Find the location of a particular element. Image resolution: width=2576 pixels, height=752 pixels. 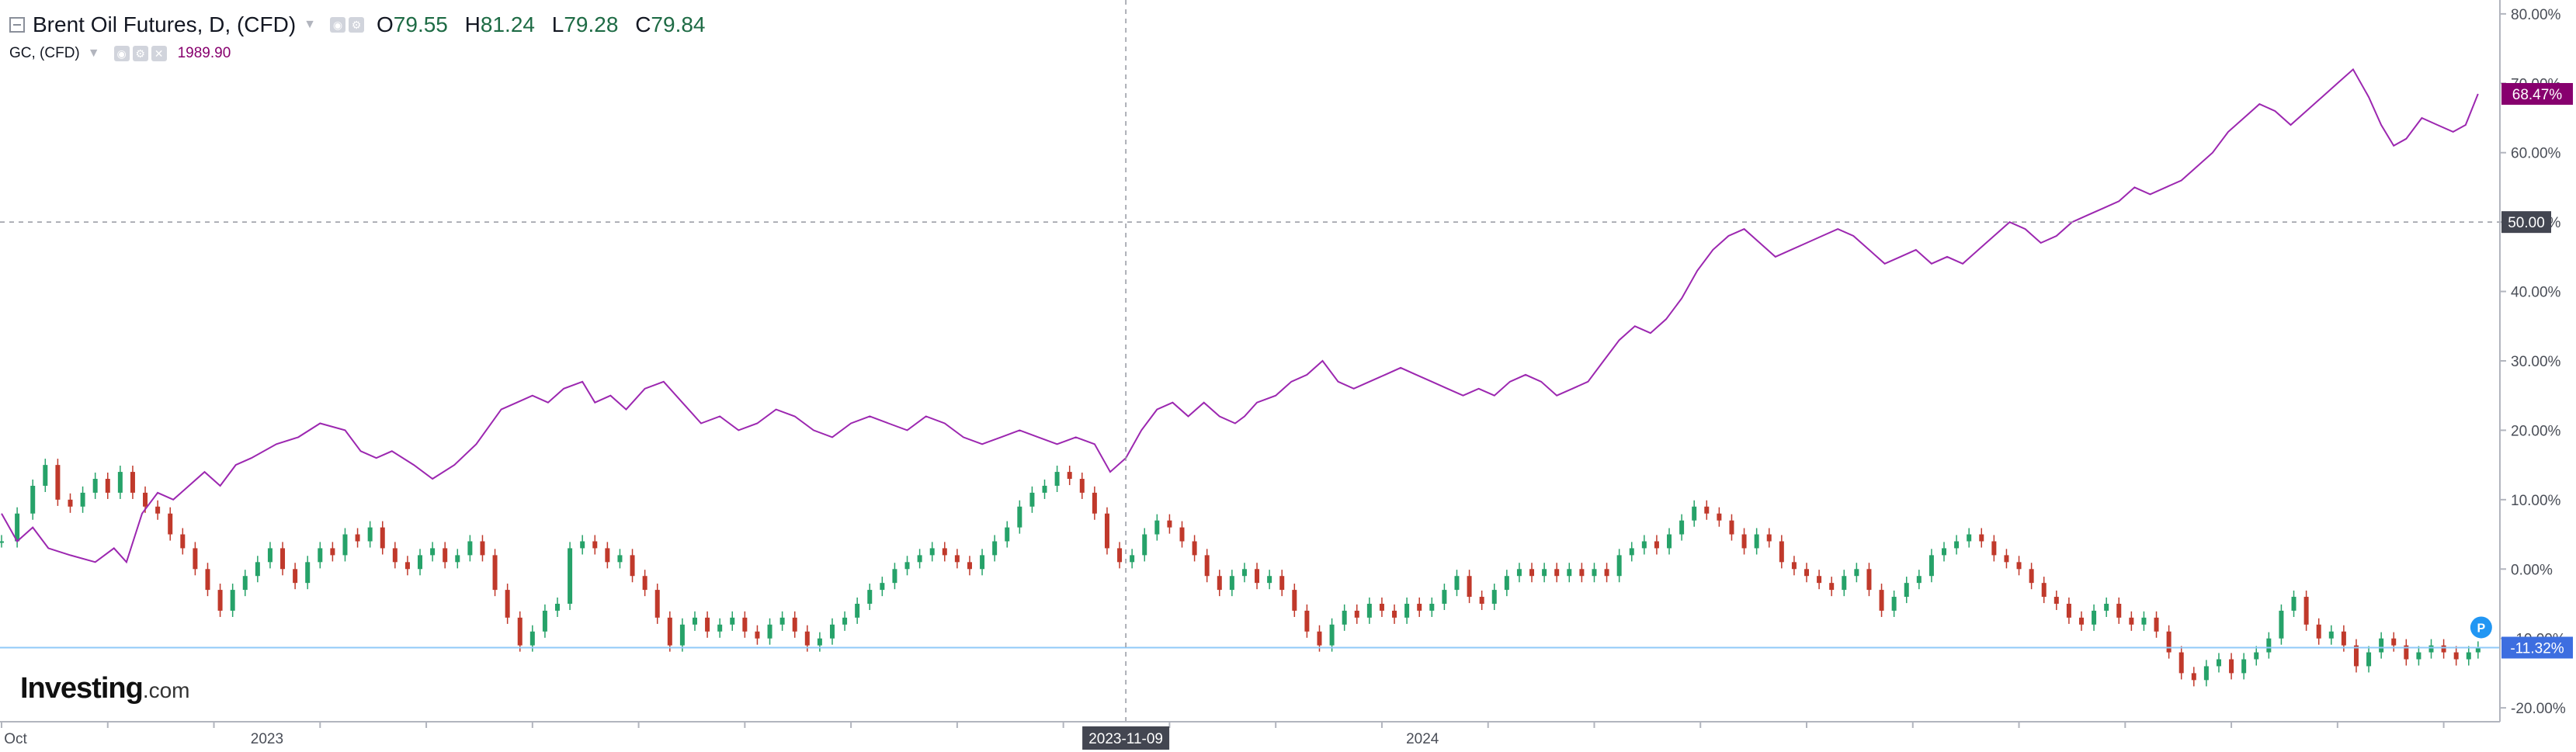

crosshair-date-label: 2023-11-09 is located at coordinates (1125, 739).